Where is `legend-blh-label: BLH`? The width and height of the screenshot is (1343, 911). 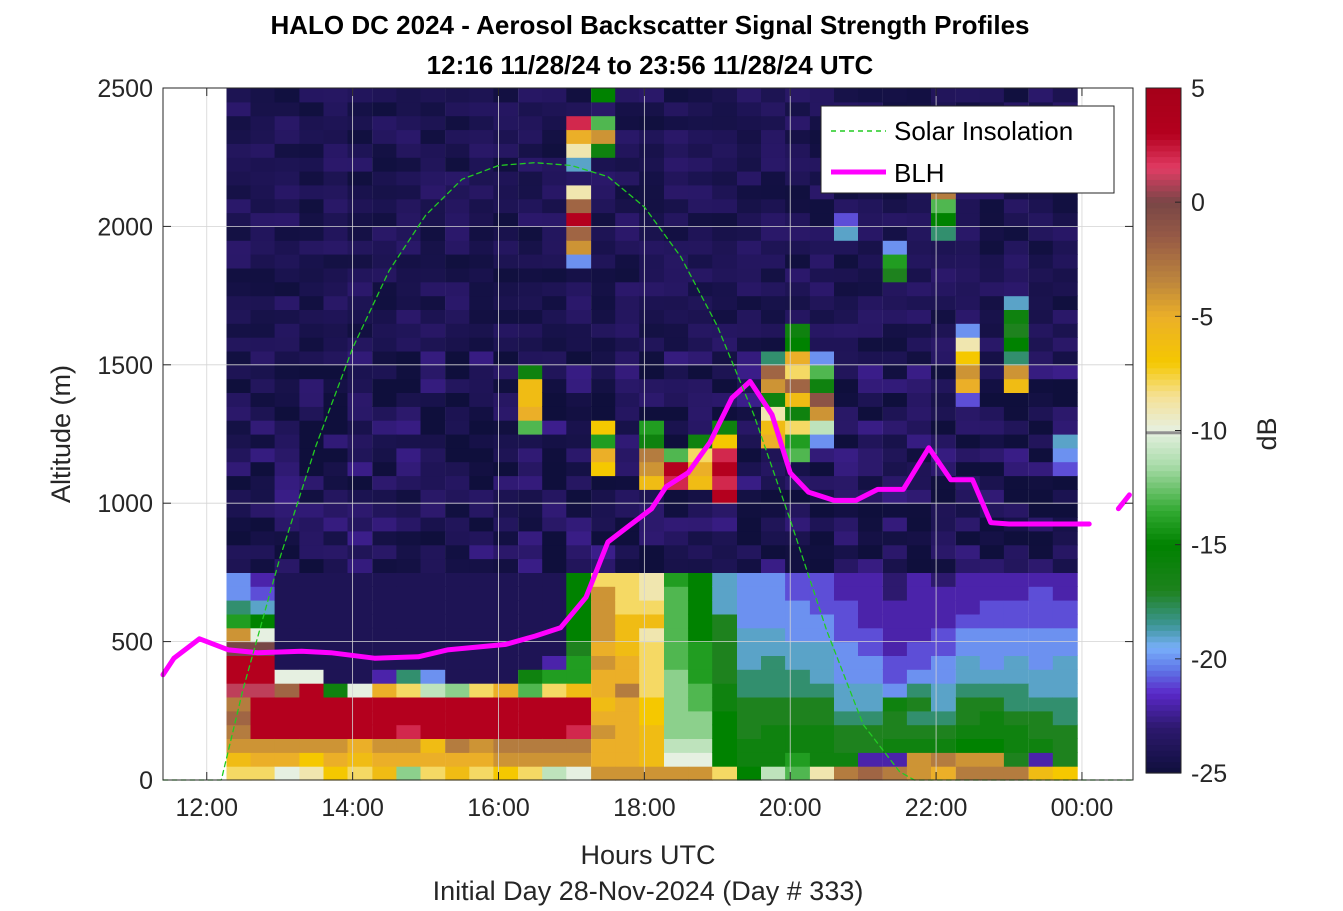
legend-blh-label: BLH is located at coordinates (919, 173).